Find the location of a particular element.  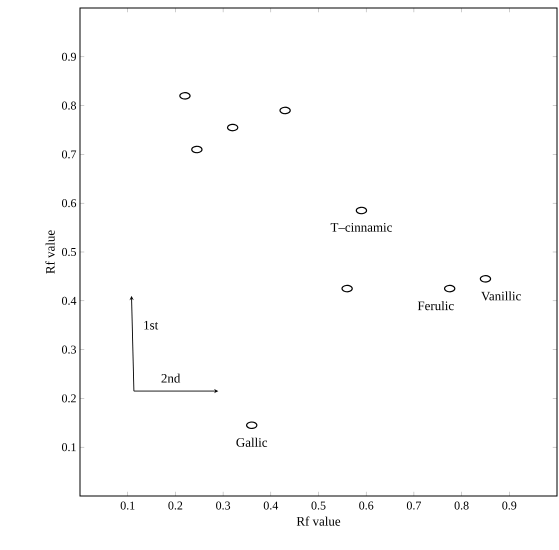

y-tick-label: 0.2 is located at coordinates (69, 398).